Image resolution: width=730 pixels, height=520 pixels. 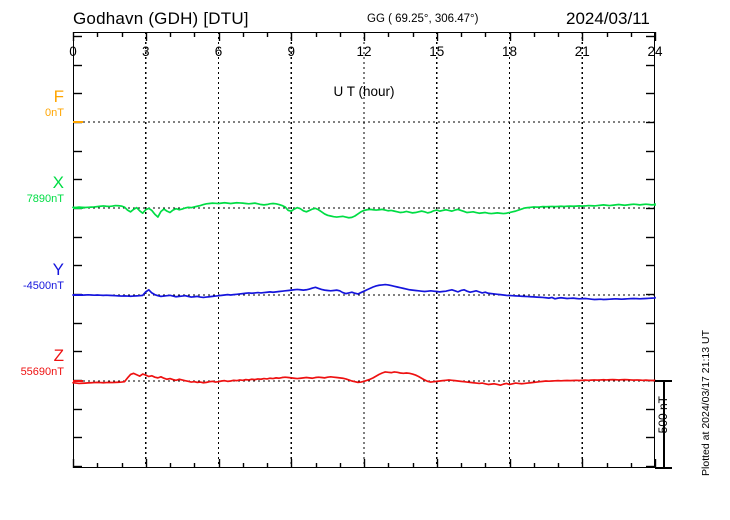 What do you see at coordinates (437, 51) in the screenshot?
I see `x-tick-label: 15` at bounding box center [437, 51].